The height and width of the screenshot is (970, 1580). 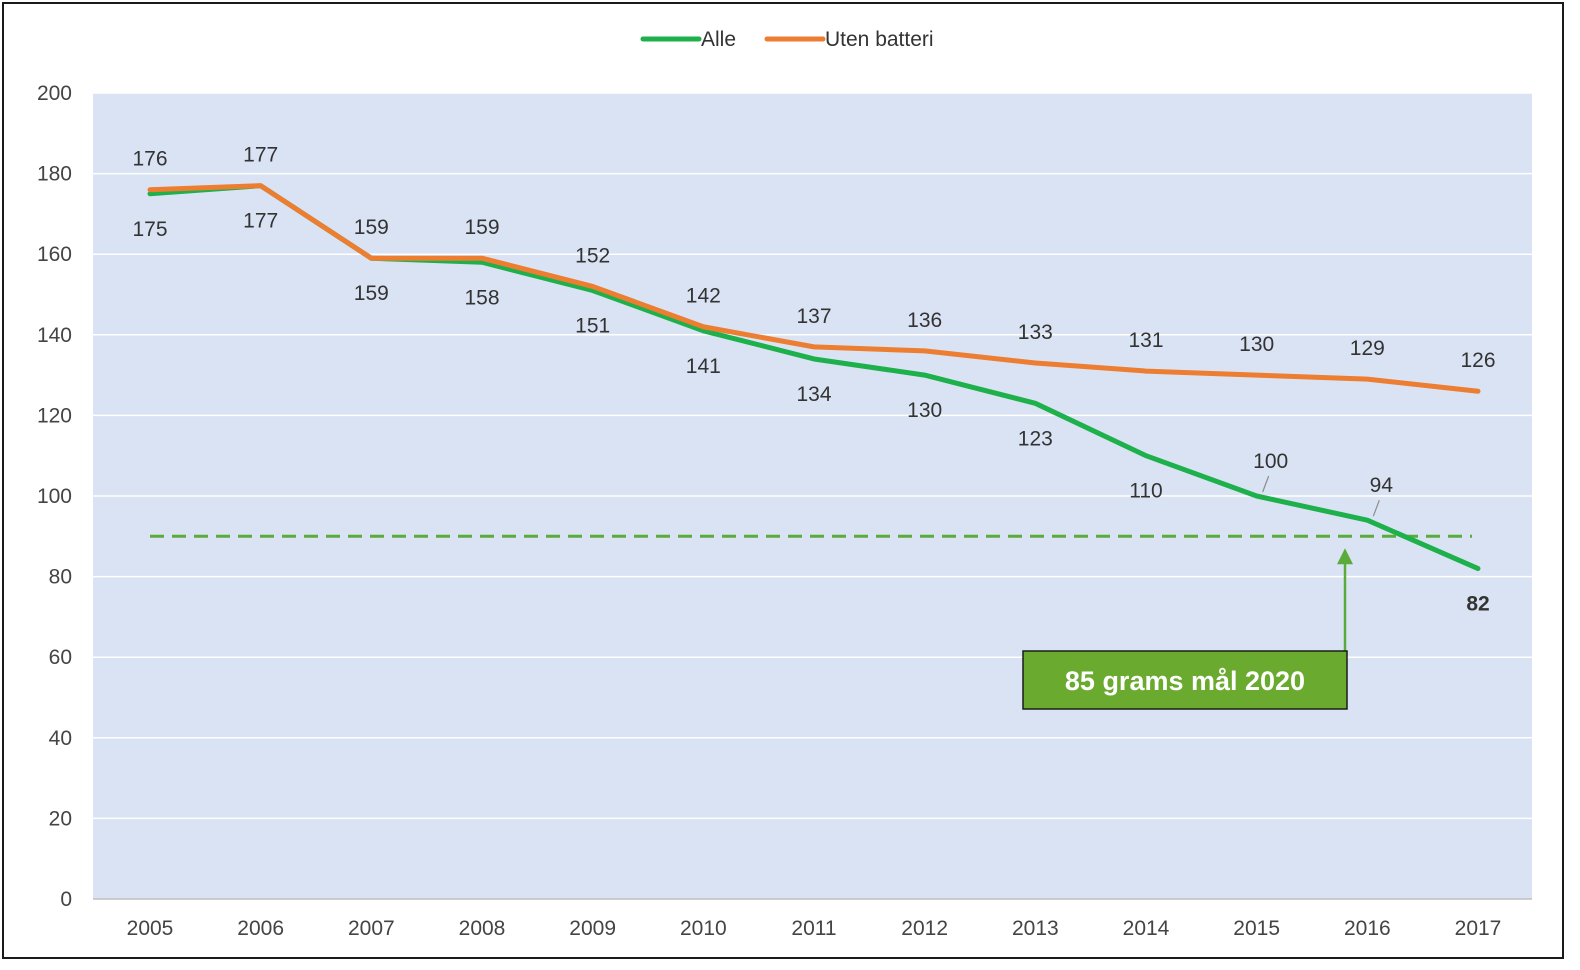 What do you see at coordinates (1145, 340) in the screenshot?
I see `data-label: 131` at bounding box center [1145, 340].